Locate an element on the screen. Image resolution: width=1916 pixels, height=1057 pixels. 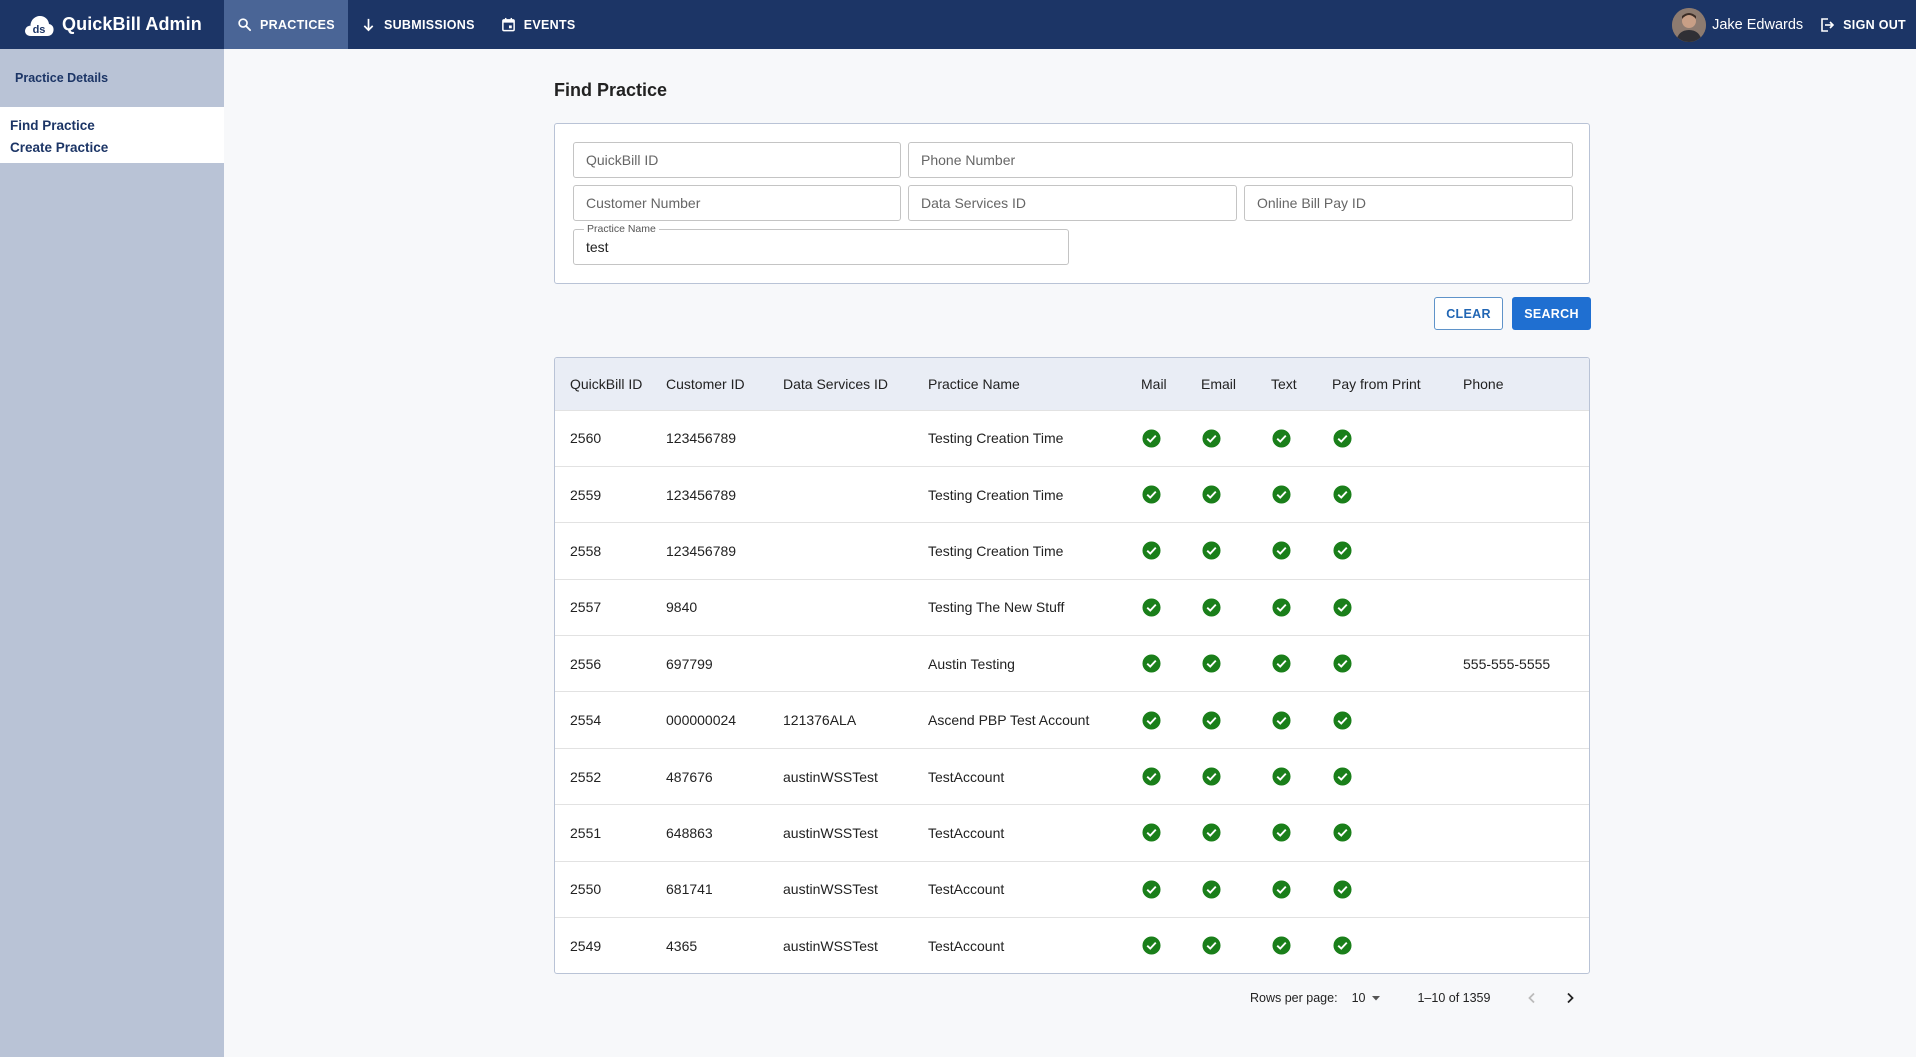
sidebar-header: Practice Details is located at coordinates (62, 77).